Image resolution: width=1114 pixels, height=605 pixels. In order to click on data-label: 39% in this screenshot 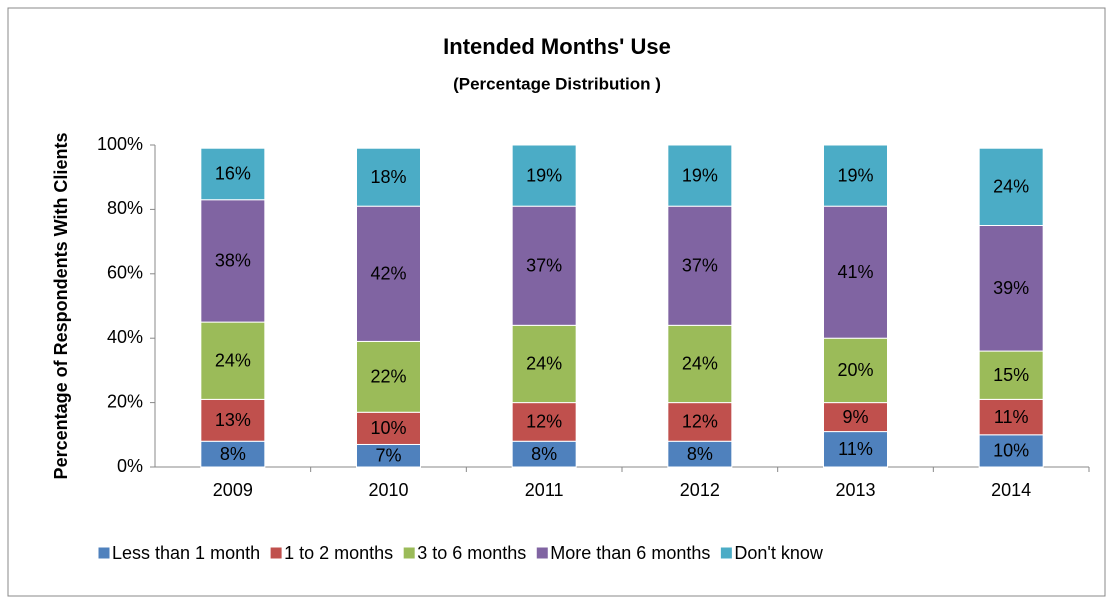, I will do `click(1011, 288)`.